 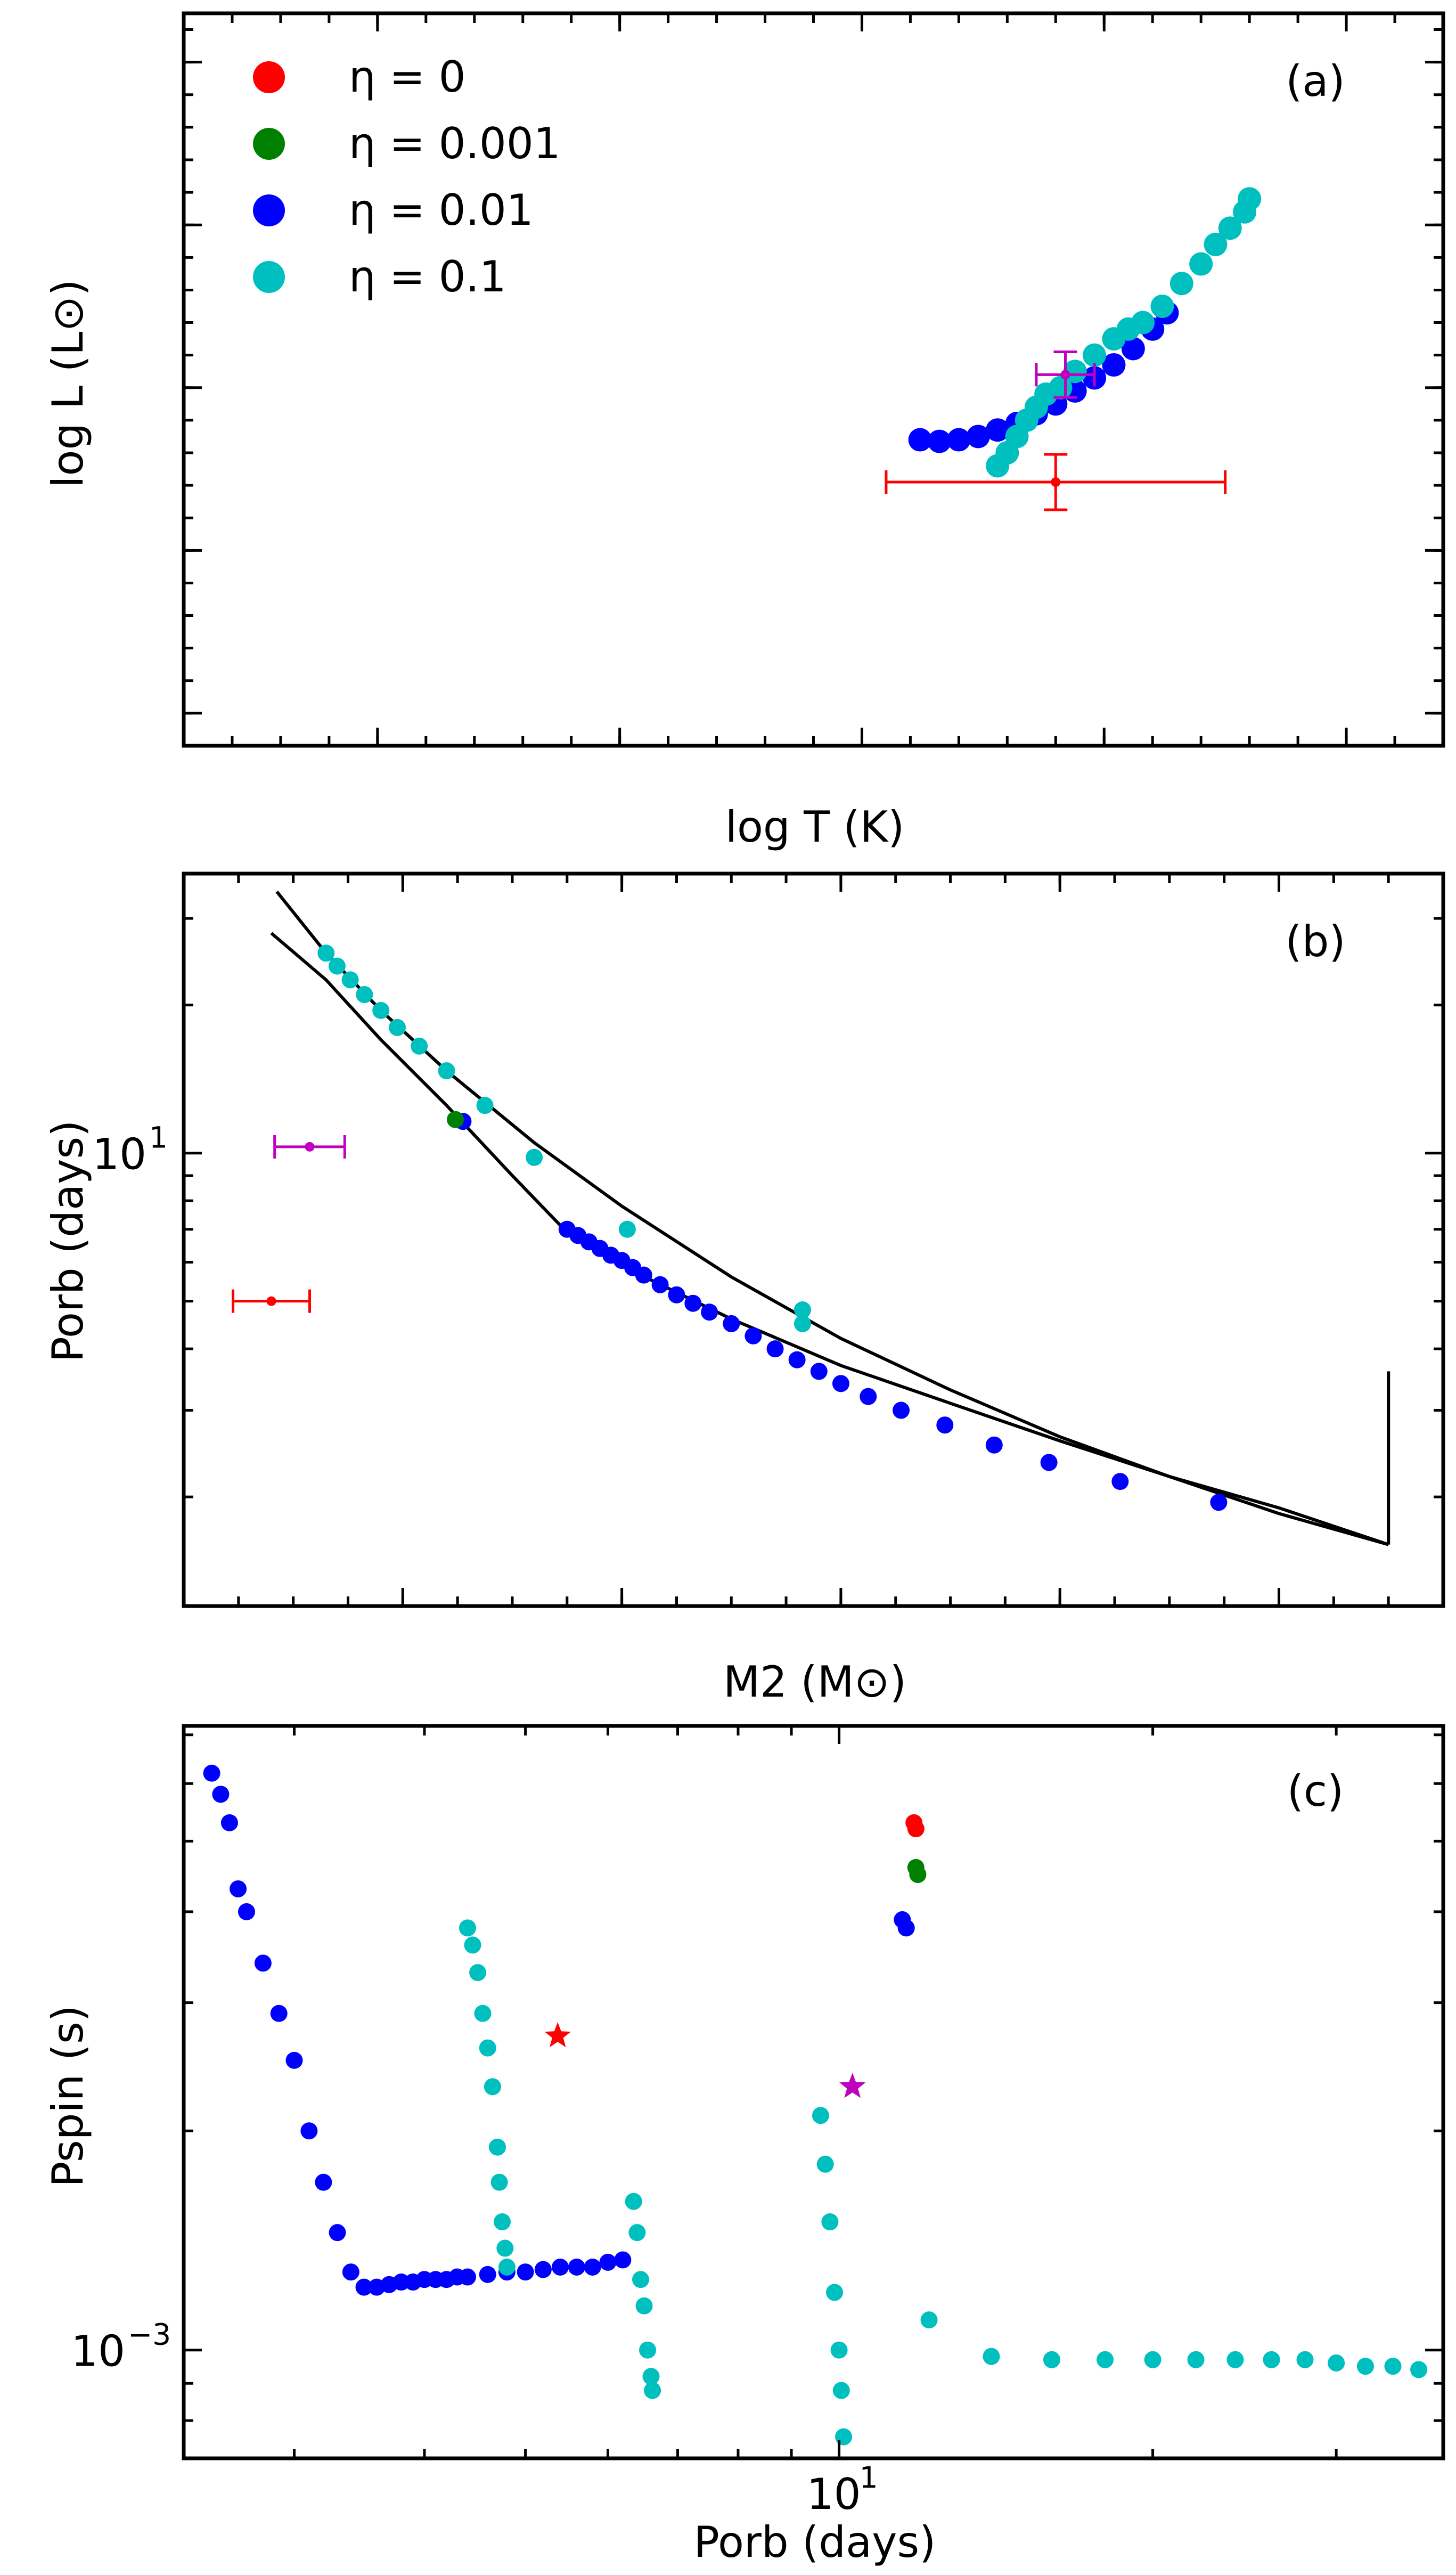 What do you see at coordinates (869, 2477) in the screenshot?
I see `panel-c-xtick-label-exp: 1` at bounding box center [869, 2477].